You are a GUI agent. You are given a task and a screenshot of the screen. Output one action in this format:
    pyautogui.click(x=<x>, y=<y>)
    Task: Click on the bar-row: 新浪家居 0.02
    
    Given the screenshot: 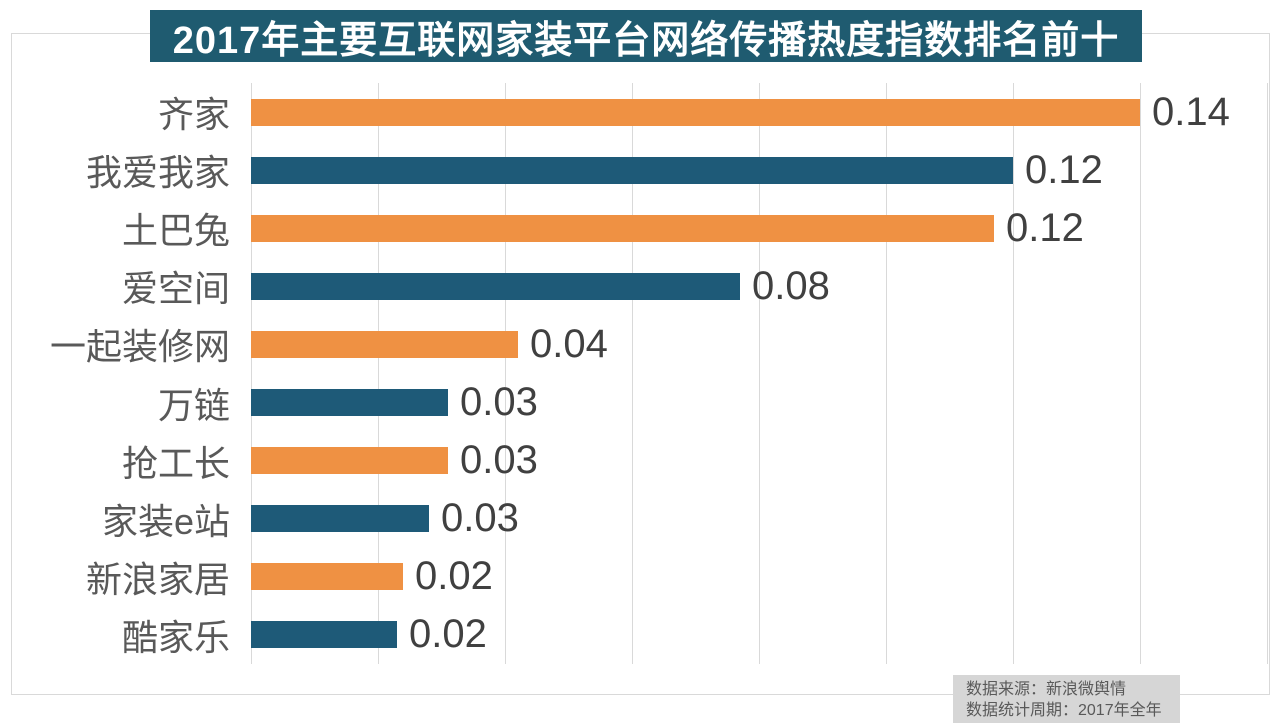 What is the action you would take?
    pyautogui.click(x=640, y=577)
    